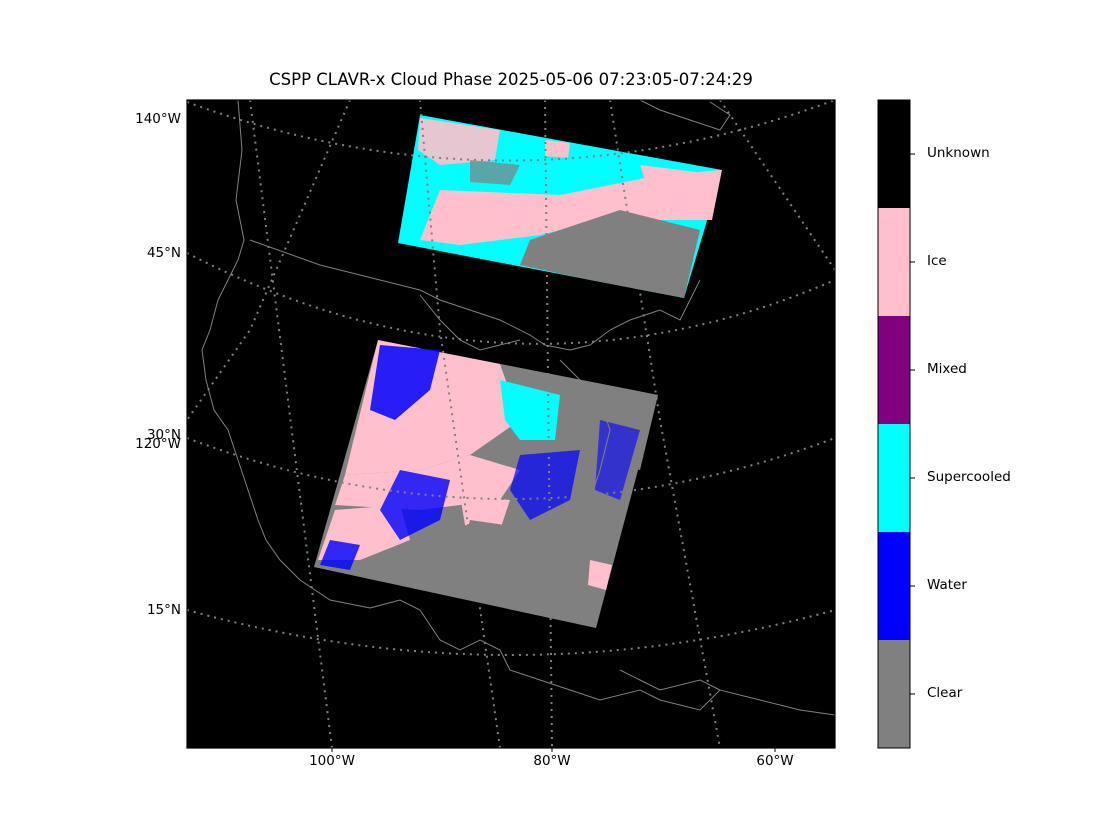 The height and width of the screenshot is (840, 1120). I want to click on colorbar-label-mixed: Mixed, so click(947, 369).